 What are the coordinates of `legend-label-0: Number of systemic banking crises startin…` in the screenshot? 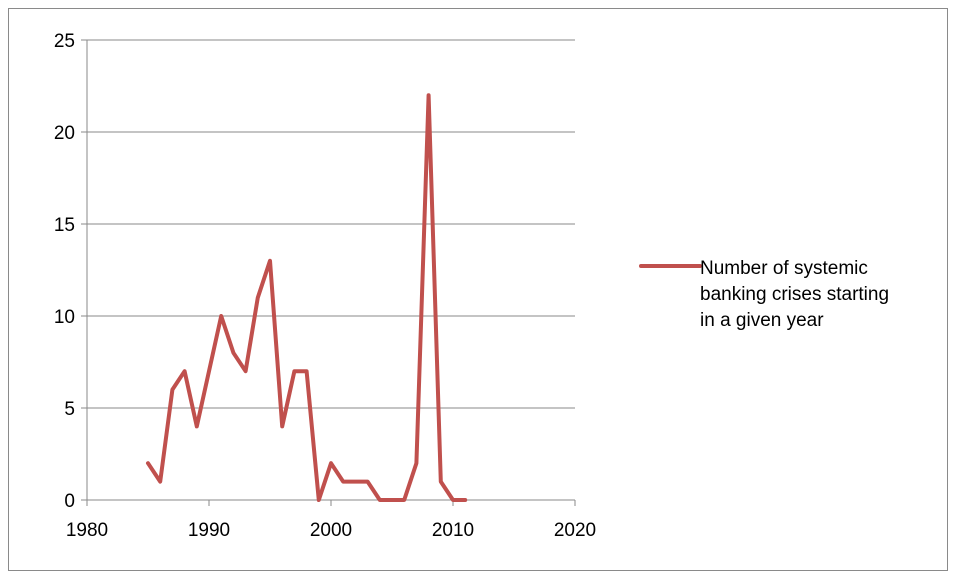 It's located at (794, 294).